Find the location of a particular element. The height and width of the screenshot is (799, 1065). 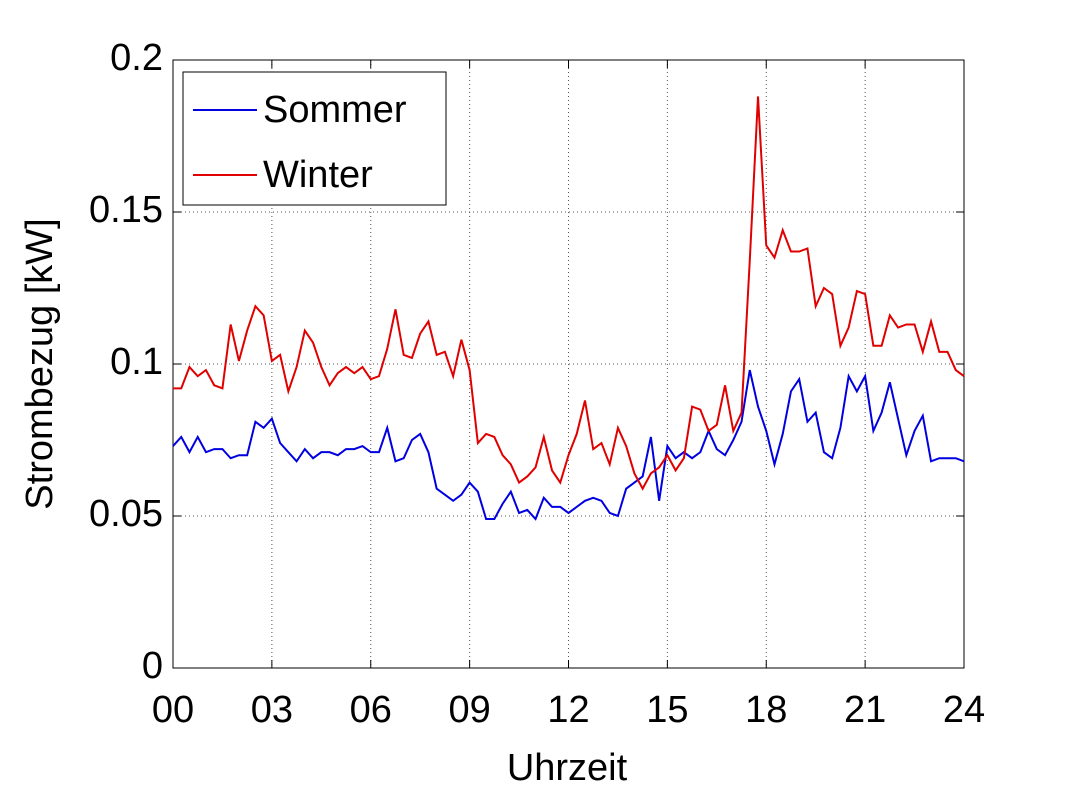

x-tick-label: 03 is located at coordinates (272, 710).